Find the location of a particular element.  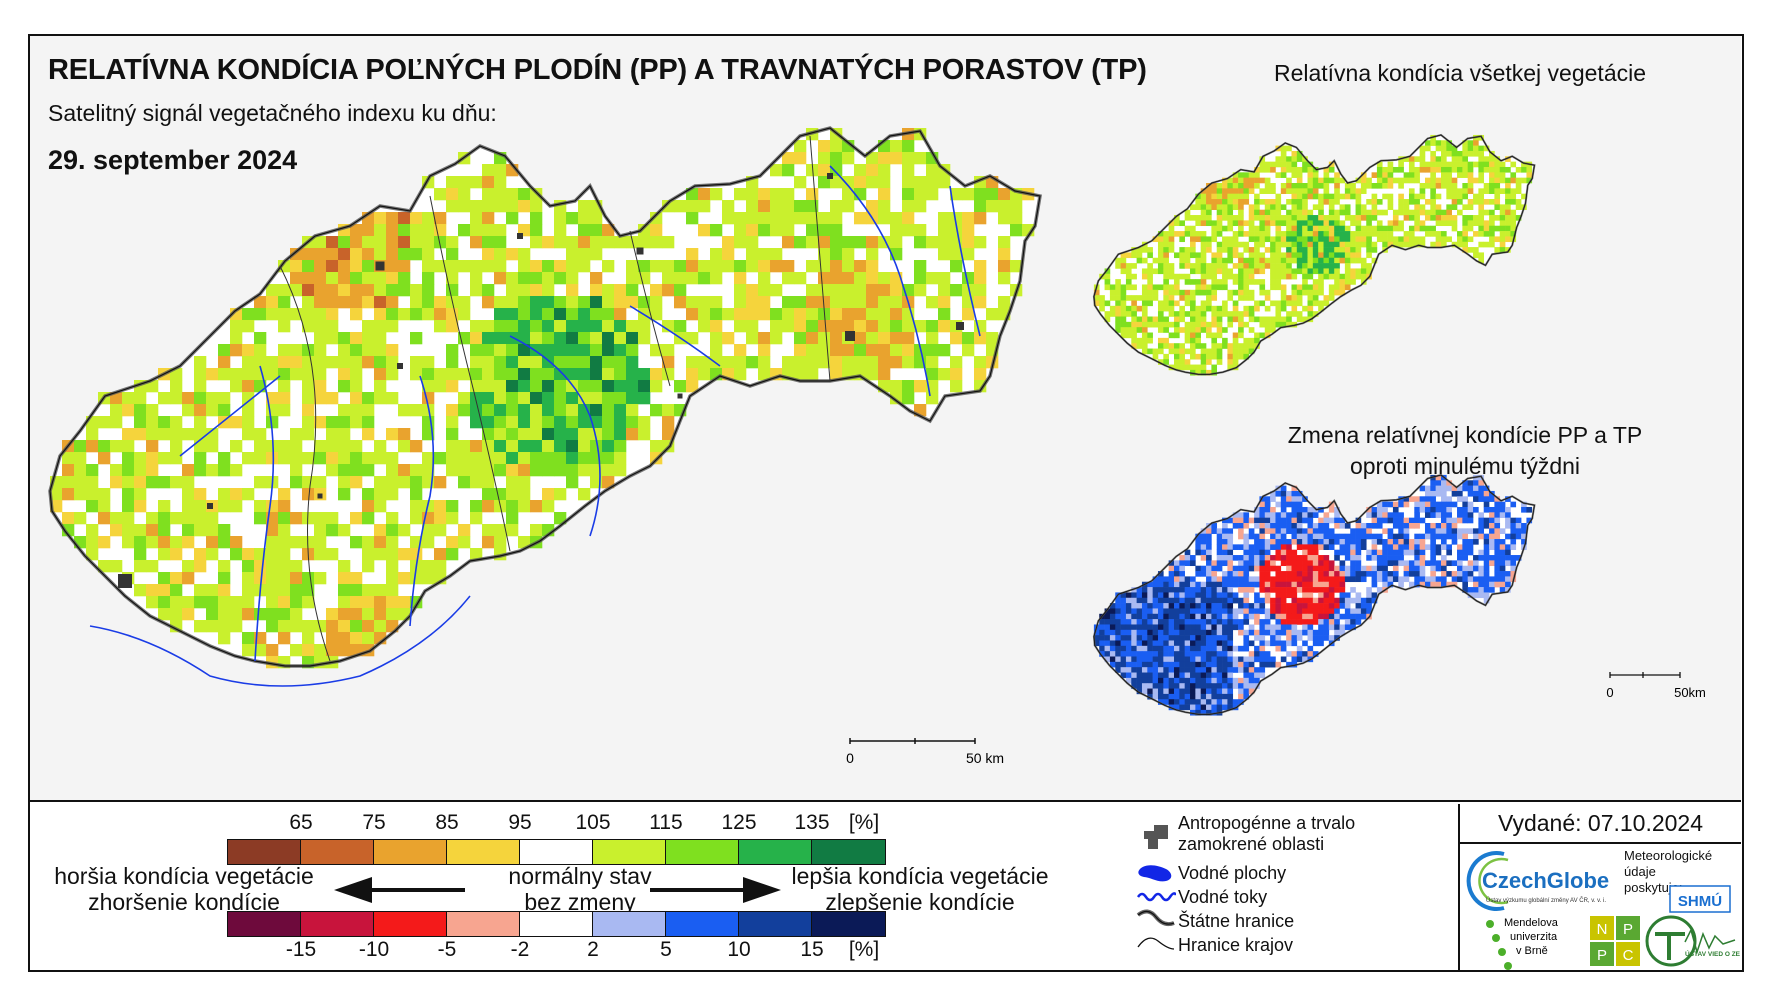

map-date: 29. september 2024 is located at coordinates (173, 160).